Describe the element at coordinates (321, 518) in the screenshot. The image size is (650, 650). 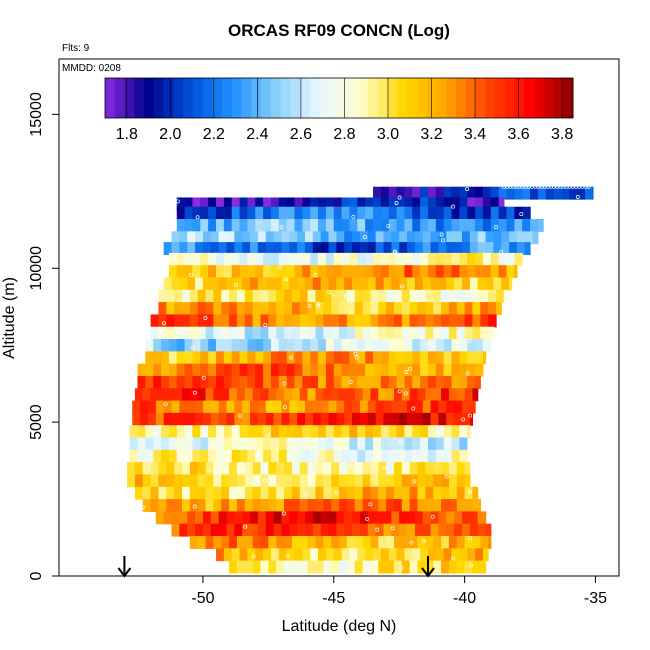
I see `heat-layer` at that location.